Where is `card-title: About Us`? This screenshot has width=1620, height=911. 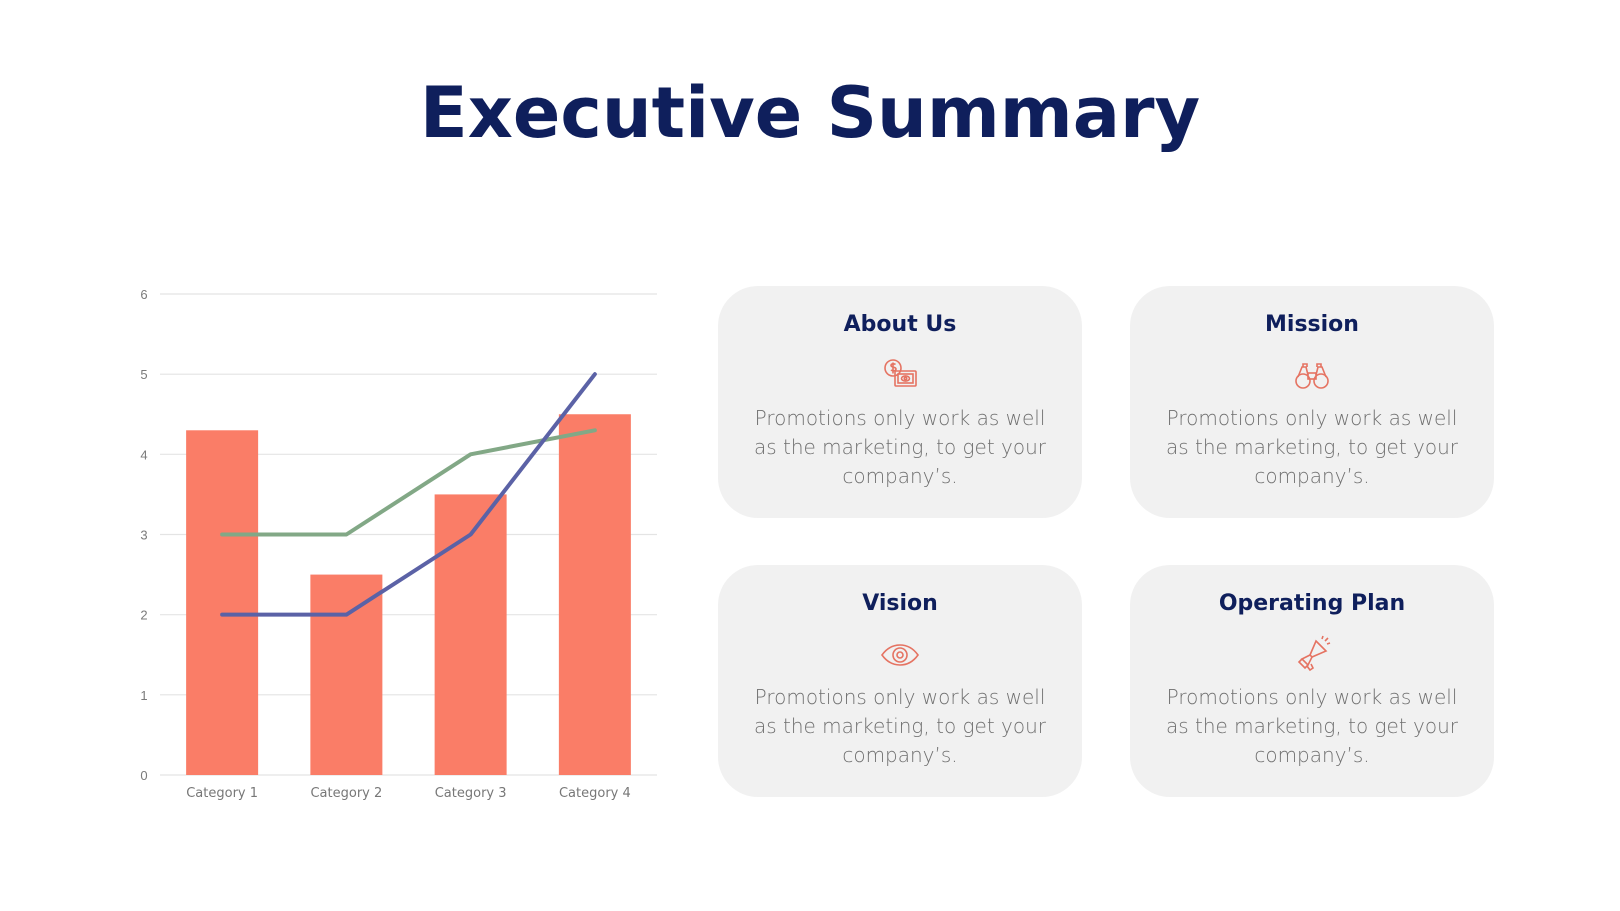
card-title: About Us is located at coordinates (900, 324).